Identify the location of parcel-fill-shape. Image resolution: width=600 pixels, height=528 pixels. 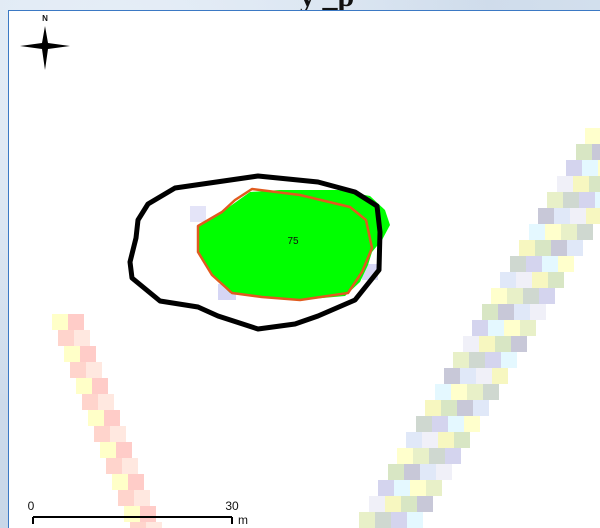
(294, 245).